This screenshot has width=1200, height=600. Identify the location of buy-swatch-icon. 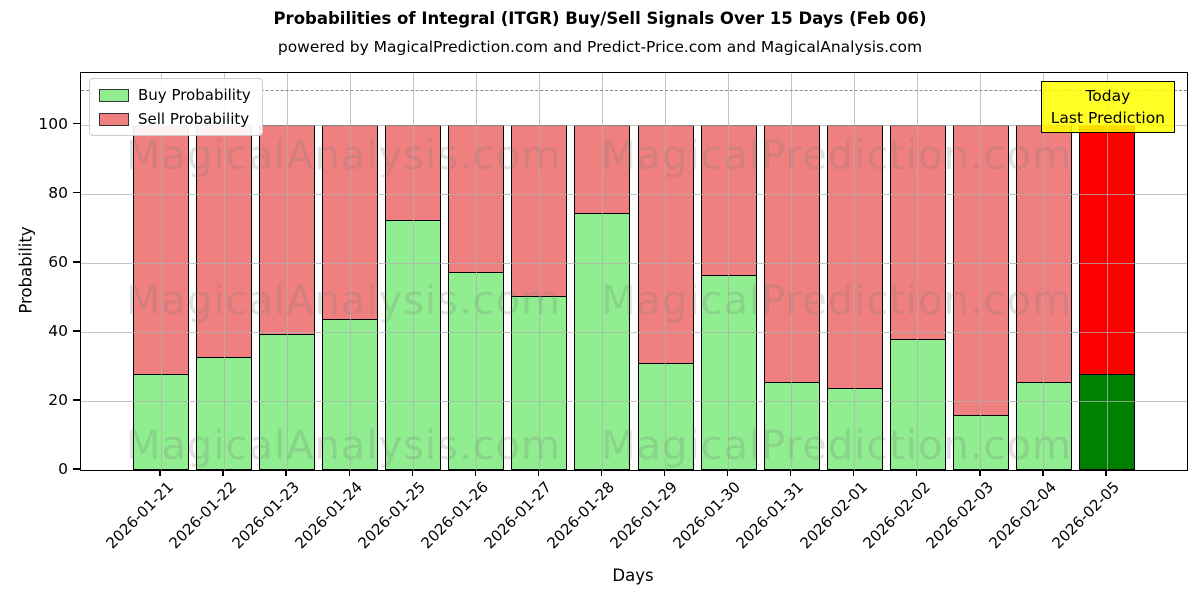
(114, 95).